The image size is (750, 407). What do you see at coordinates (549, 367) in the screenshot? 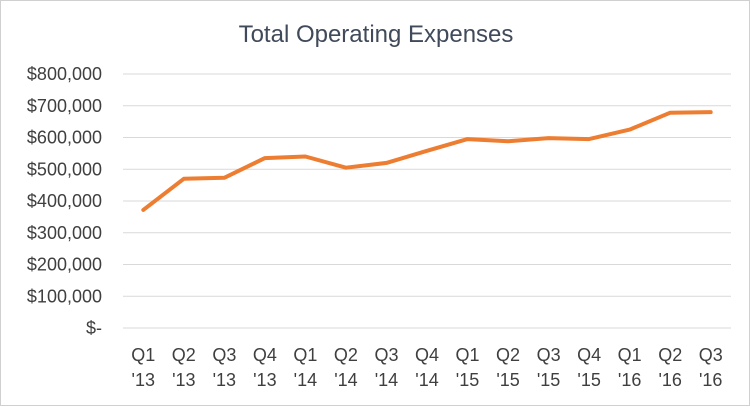
I see `x-tick-label: Q3'15` at bounding box center [549, 367].